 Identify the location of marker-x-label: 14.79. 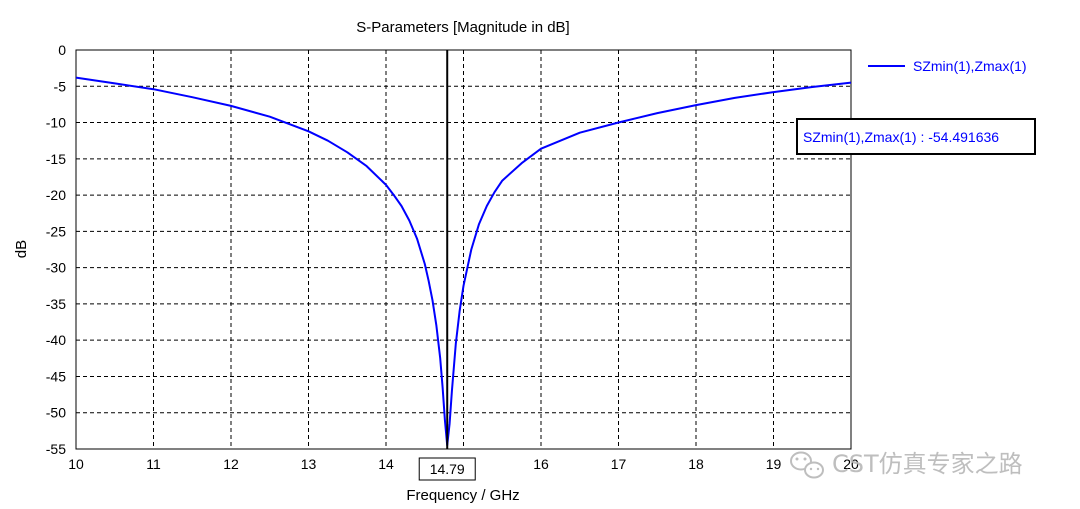
(447, 469).